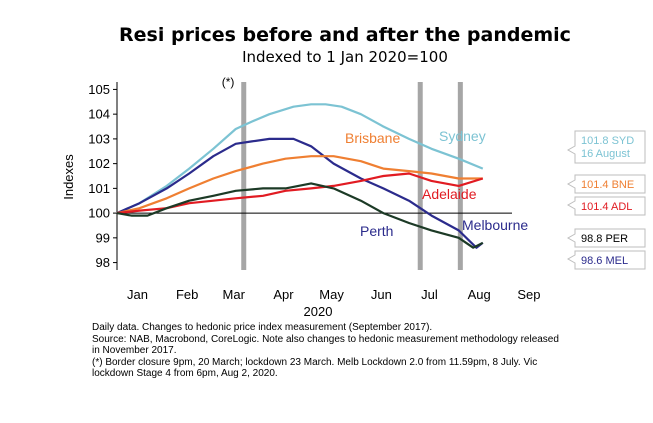 The width and height of the screenshot is (653, 423). What do you see at coordinates (103, 237) in the screenshot?
I see `y-tick-label: 99` at bounding box center [103, 237].